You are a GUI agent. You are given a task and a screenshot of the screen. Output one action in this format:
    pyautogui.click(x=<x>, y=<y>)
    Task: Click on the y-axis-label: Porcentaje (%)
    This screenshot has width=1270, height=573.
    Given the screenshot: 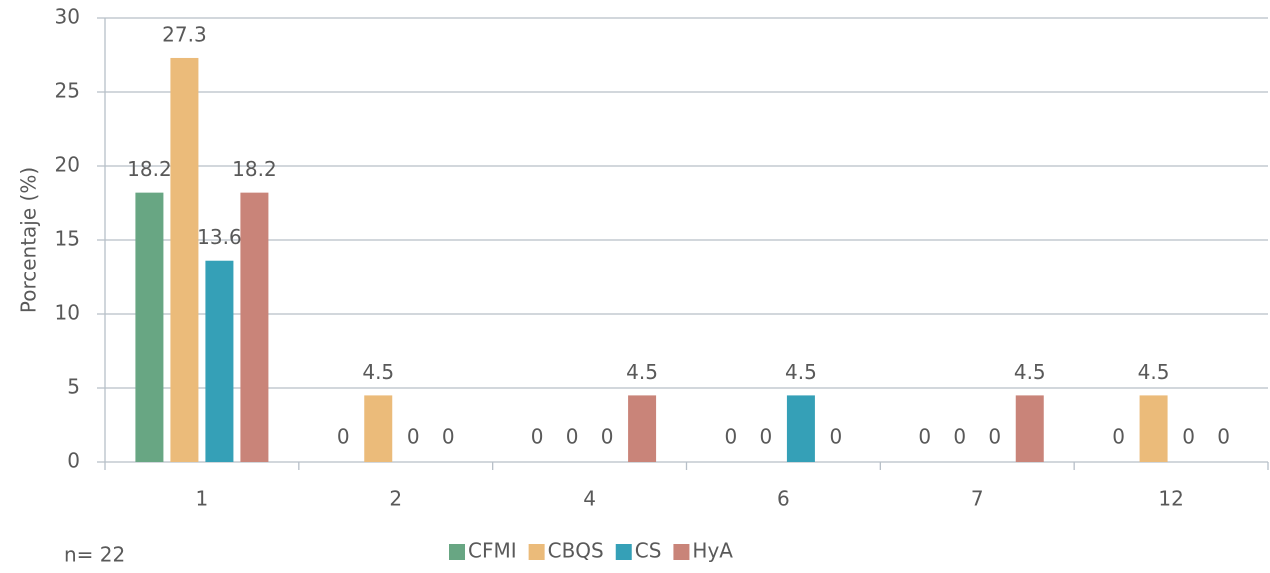 What is the action you would take?
    pyautogui.click(x=29, y=240)
    